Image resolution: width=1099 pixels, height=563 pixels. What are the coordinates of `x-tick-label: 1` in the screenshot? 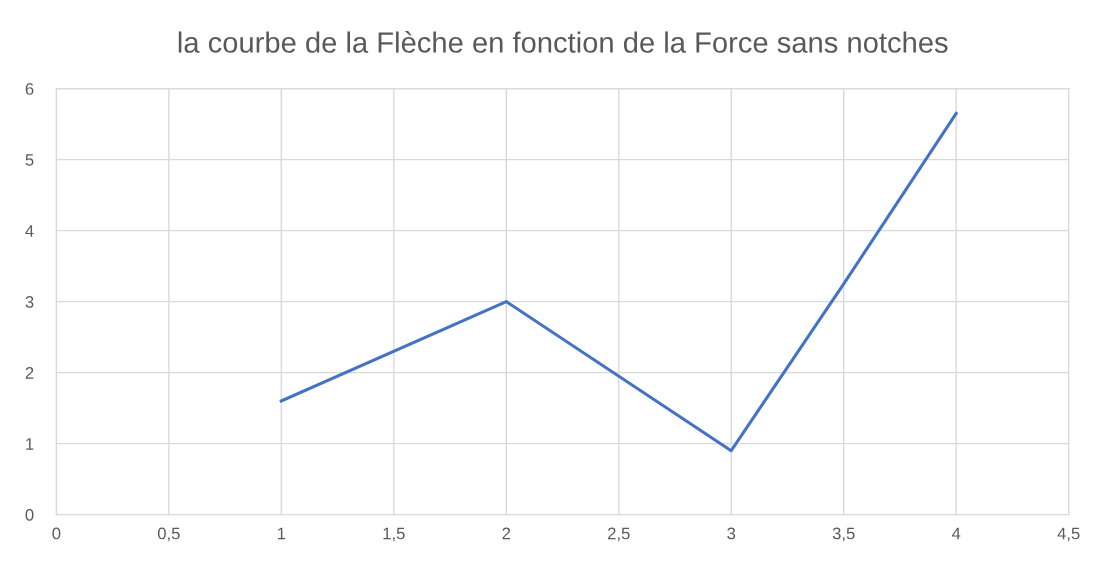 It's located at (281, 533).